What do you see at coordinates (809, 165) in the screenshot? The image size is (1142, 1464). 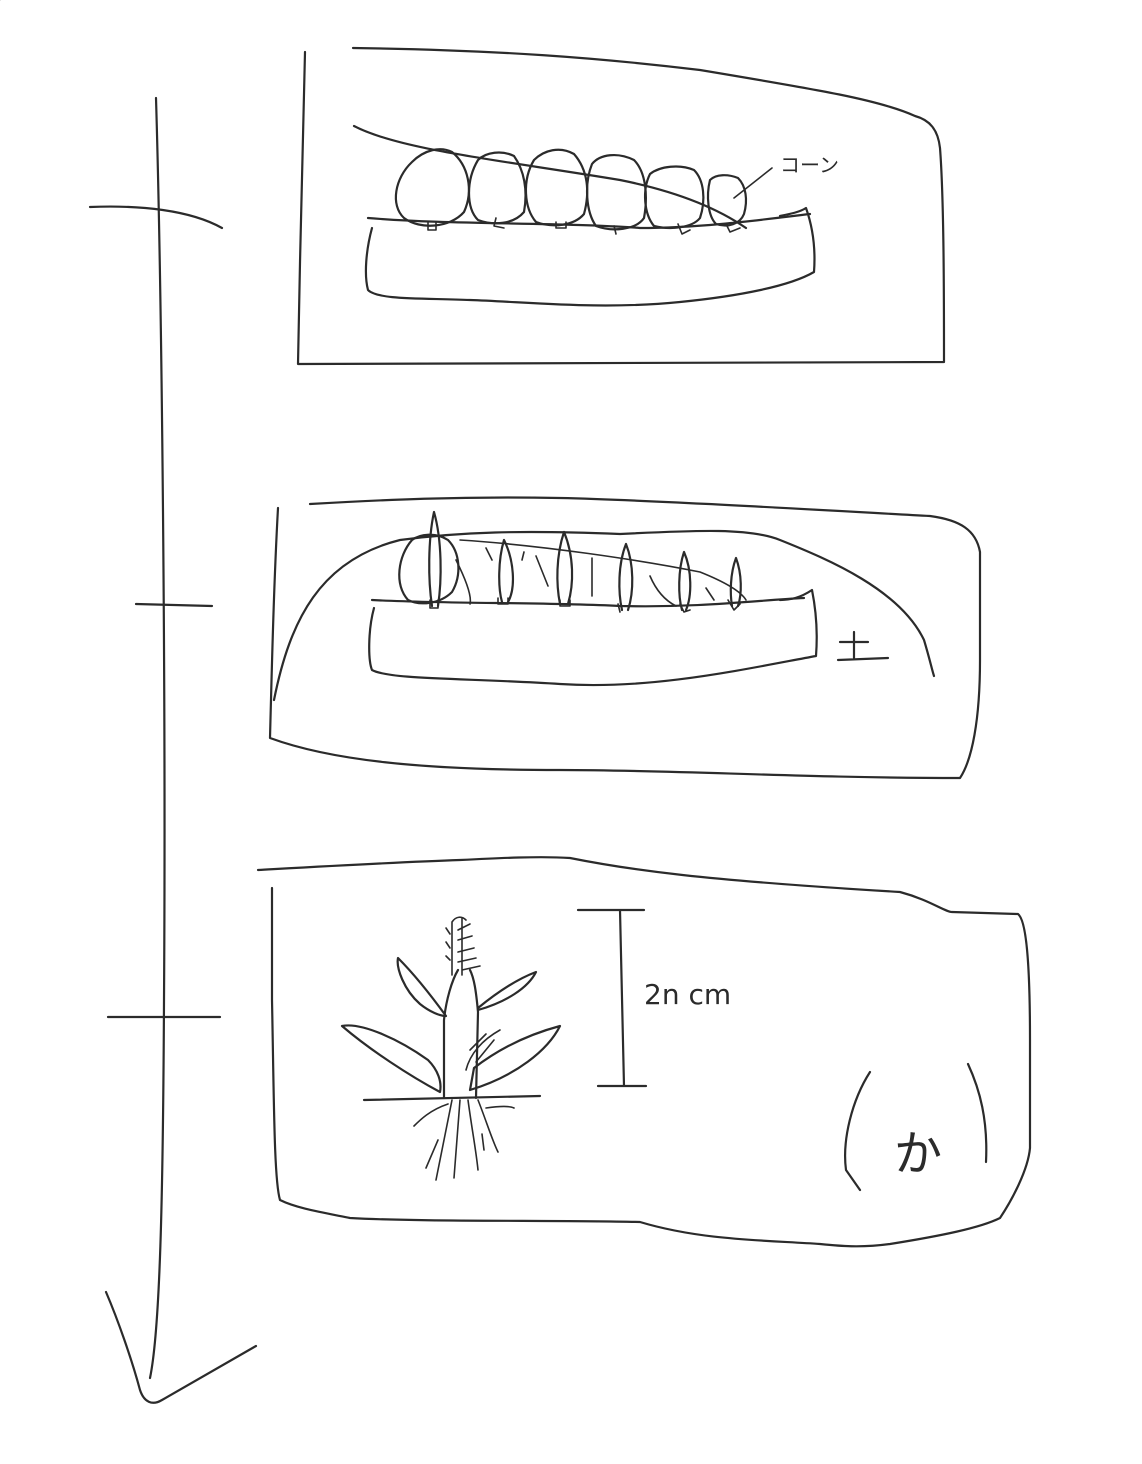 I see `seed-label: コーン` at bounding box center [809, 165].